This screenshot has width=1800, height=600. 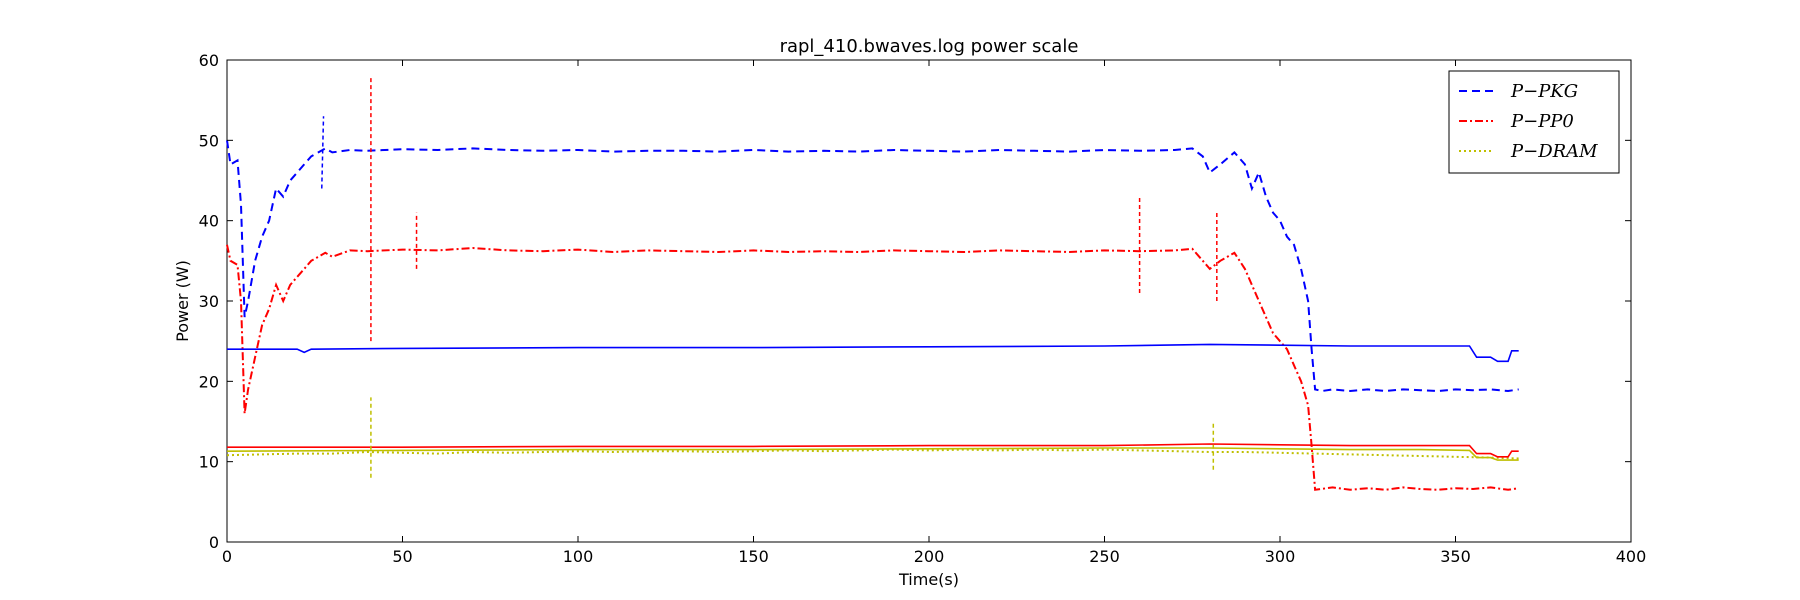 I want to click on y-tick-label: 30, so click(x=209, y=301).